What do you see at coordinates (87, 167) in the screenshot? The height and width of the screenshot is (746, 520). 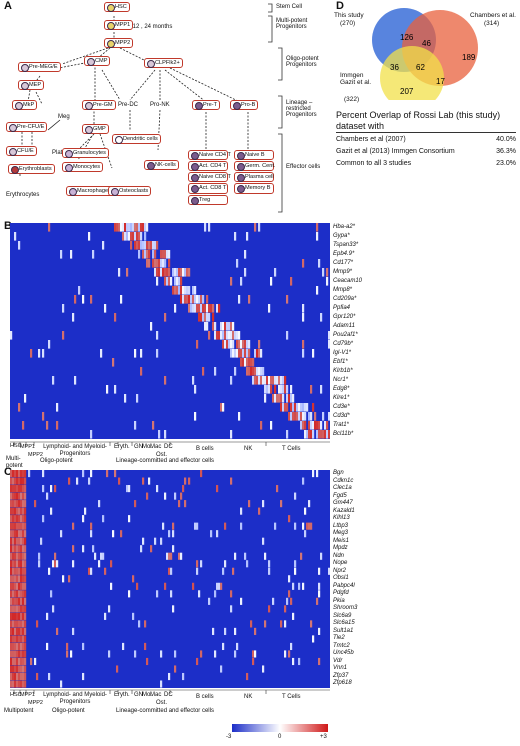 I see `node-monocytes-label: Monocytes` at bounding box center [87, 167].